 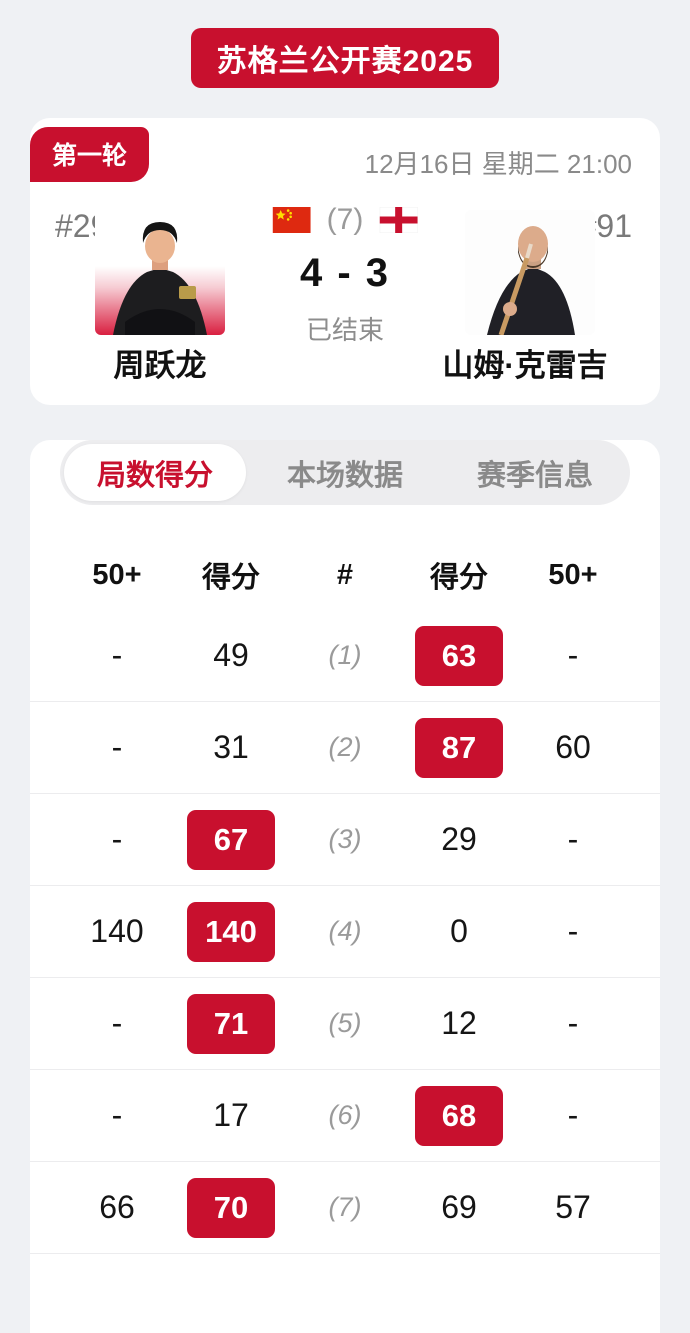 I want to click on flags-row: (7), so click(x=345, y=220).